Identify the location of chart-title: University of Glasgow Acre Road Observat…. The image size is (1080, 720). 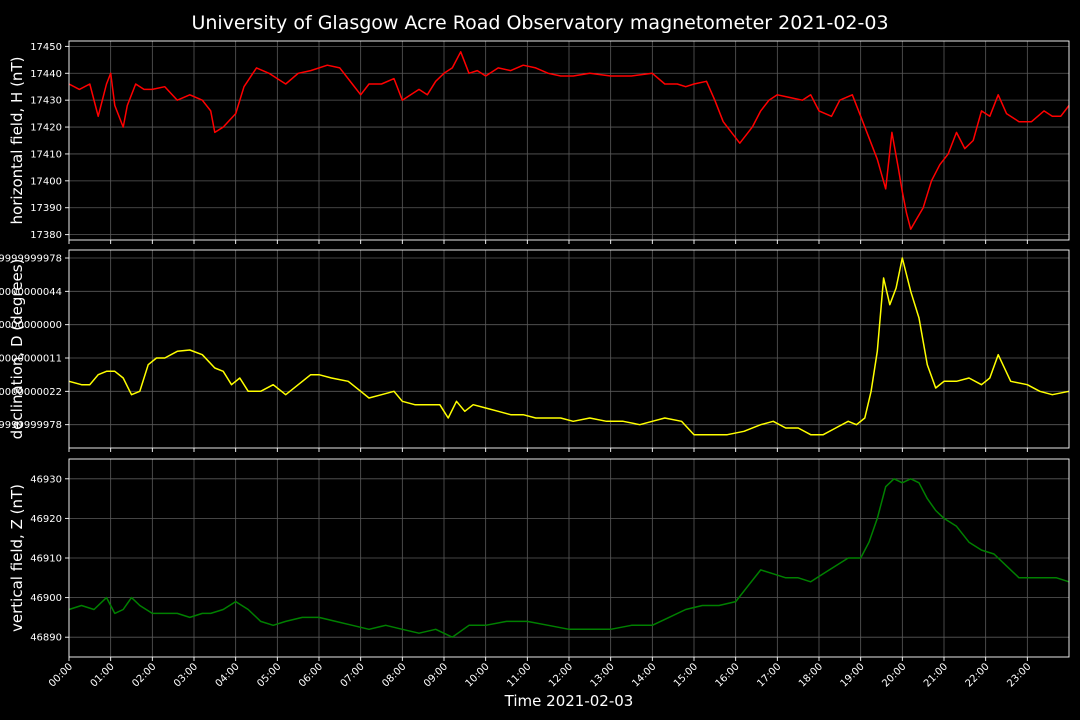
(539, 23).